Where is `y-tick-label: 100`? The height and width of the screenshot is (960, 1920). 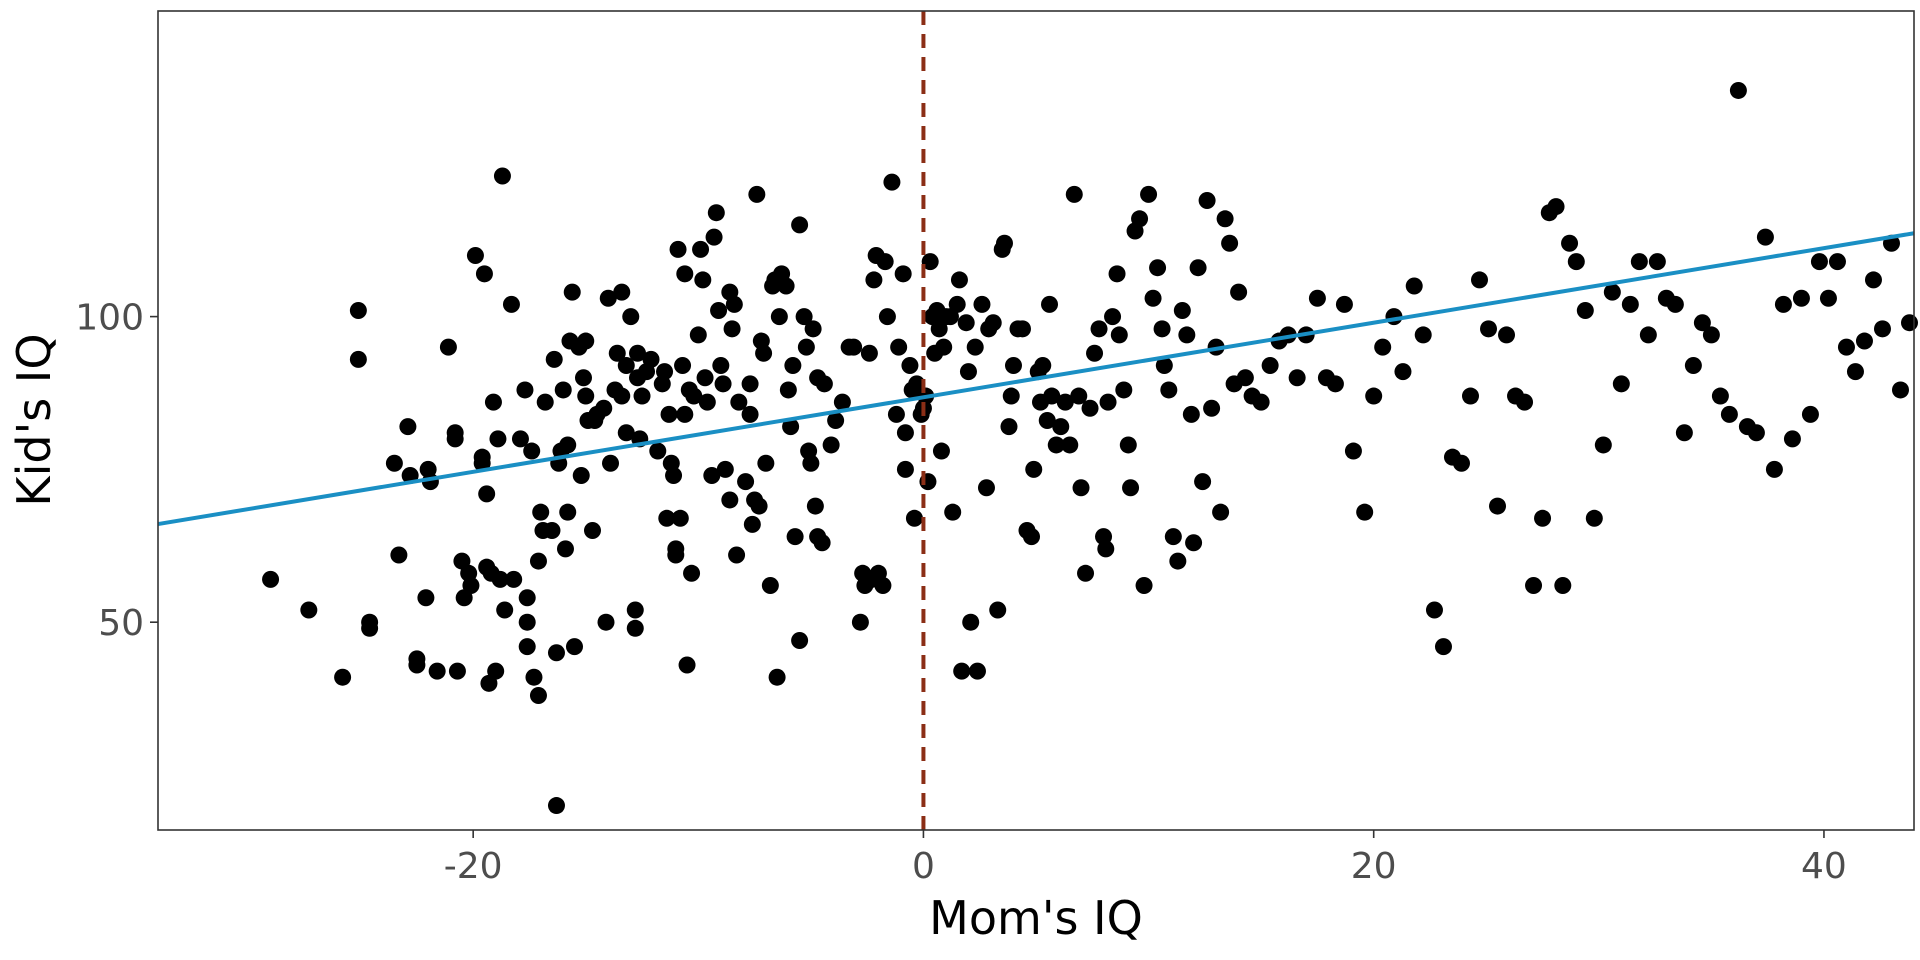 y-tick-label: 100 is located at coordinates (109, 318).